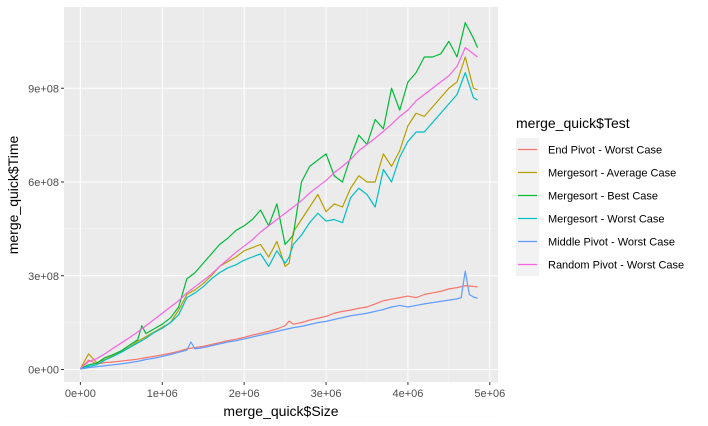 This screenshot has width=708, height=426. Describe the element at coordinates (43, 89) in the screenshot. I see `y-tick-label: 9e+08` at that location.